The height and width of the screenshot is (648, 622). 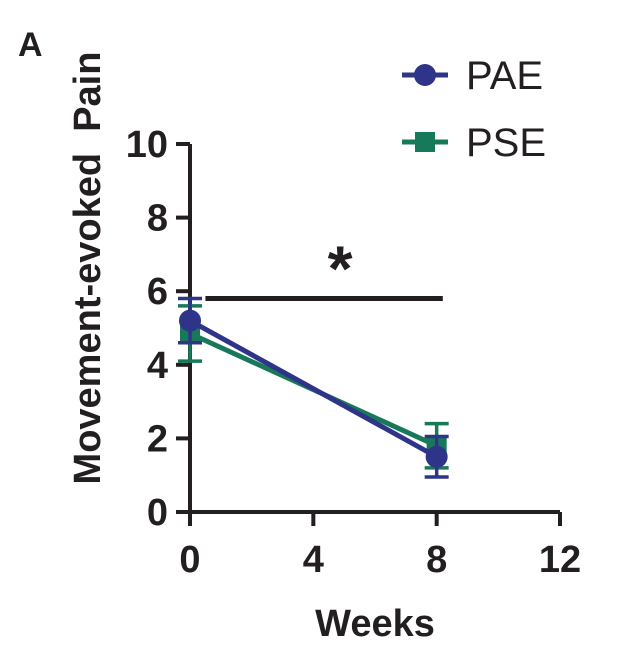 What do you see at coordinates (324, 269) in the screenshot?
I see `annotation-layer: *` at bounding box center [324, 269].